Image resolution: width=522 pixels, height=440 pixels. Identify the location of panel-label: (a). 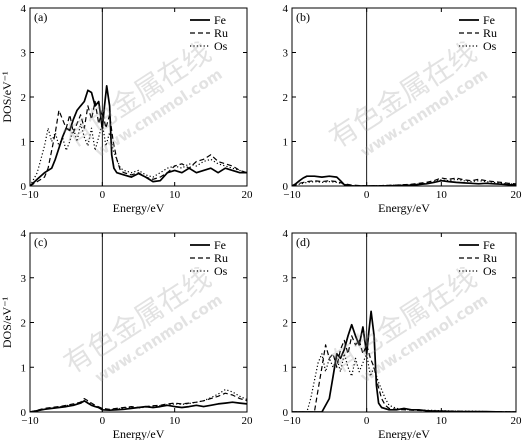
(40, 17).